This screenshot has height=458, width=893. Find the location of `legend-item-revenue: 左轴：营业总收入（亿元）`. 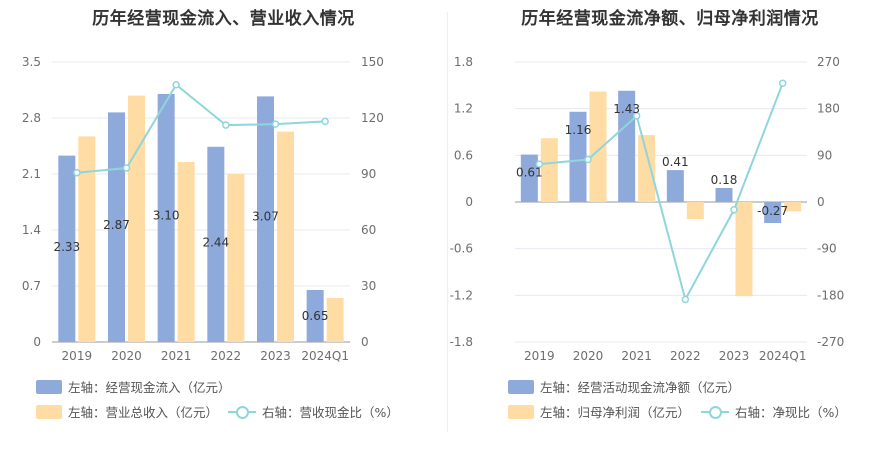

legend-item-revenue: 左轴：营业总收入（亿元） is located at coordinates (127, 411).